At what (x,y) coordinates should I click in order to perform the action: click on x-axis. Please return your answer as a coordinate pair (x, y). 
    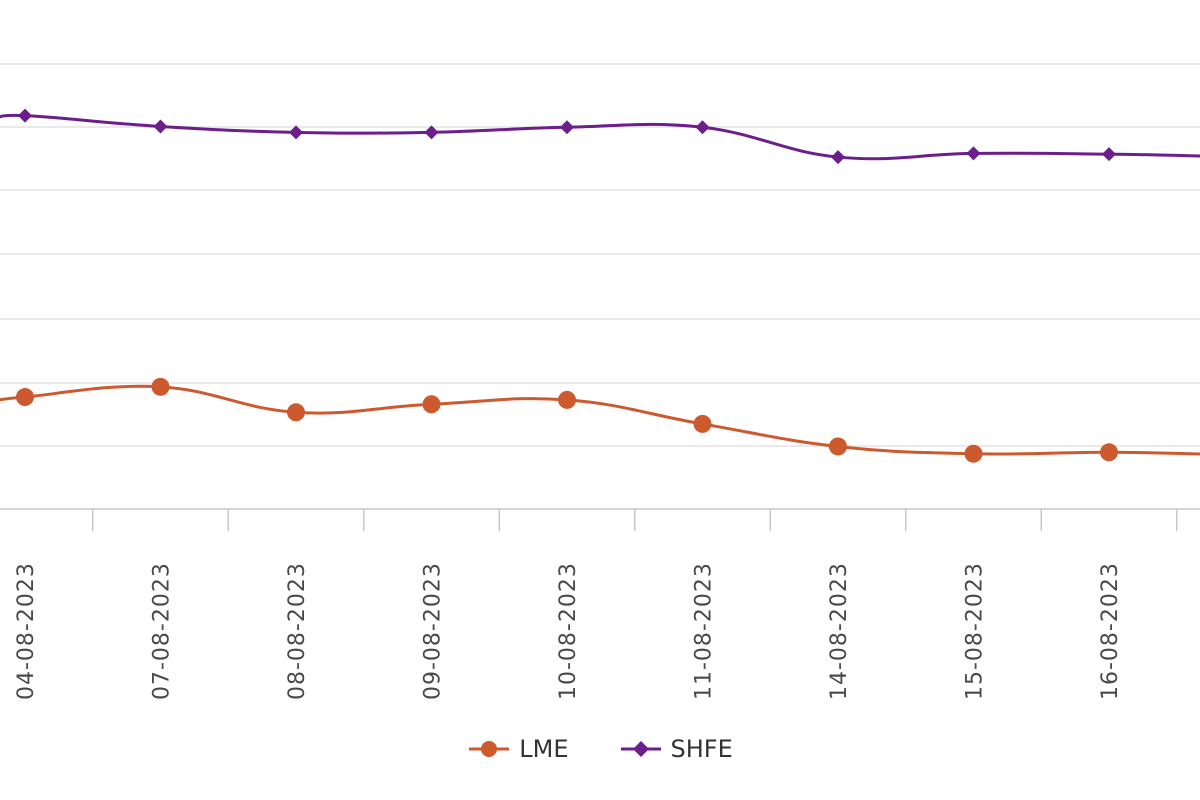
    Looking at the image, I should click on (600, 519).